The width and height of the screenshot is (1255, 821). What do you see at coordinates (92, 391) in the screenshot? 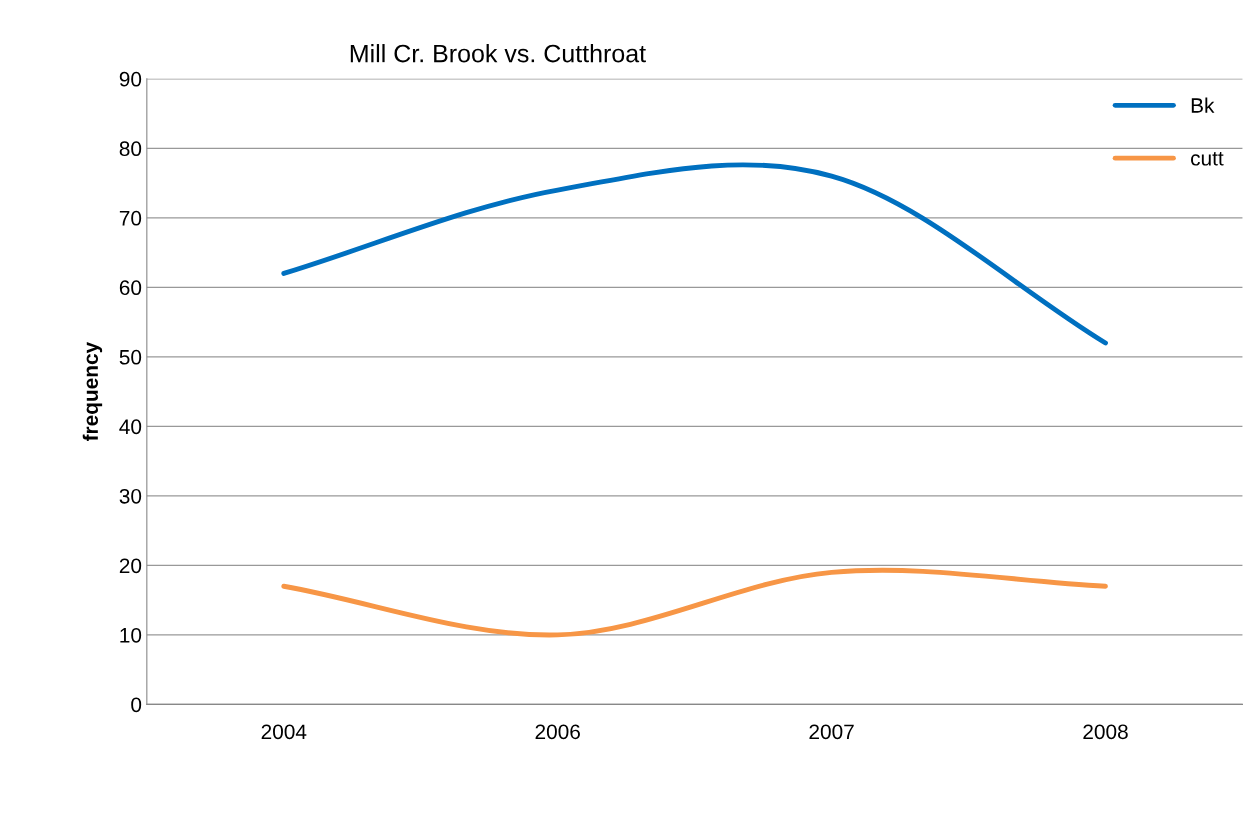
I see `y-axis-title: frequency` at bounding box center [92, 391].